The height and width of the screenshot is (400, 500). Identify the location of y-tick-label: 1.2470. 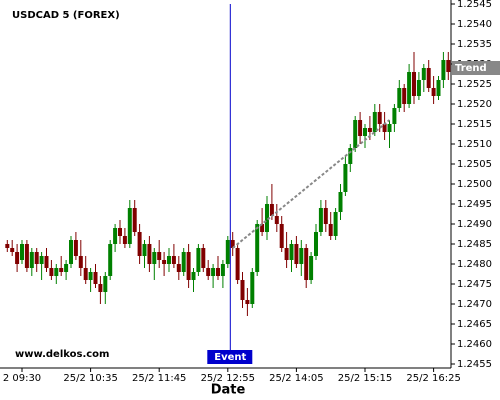
(474, 304).